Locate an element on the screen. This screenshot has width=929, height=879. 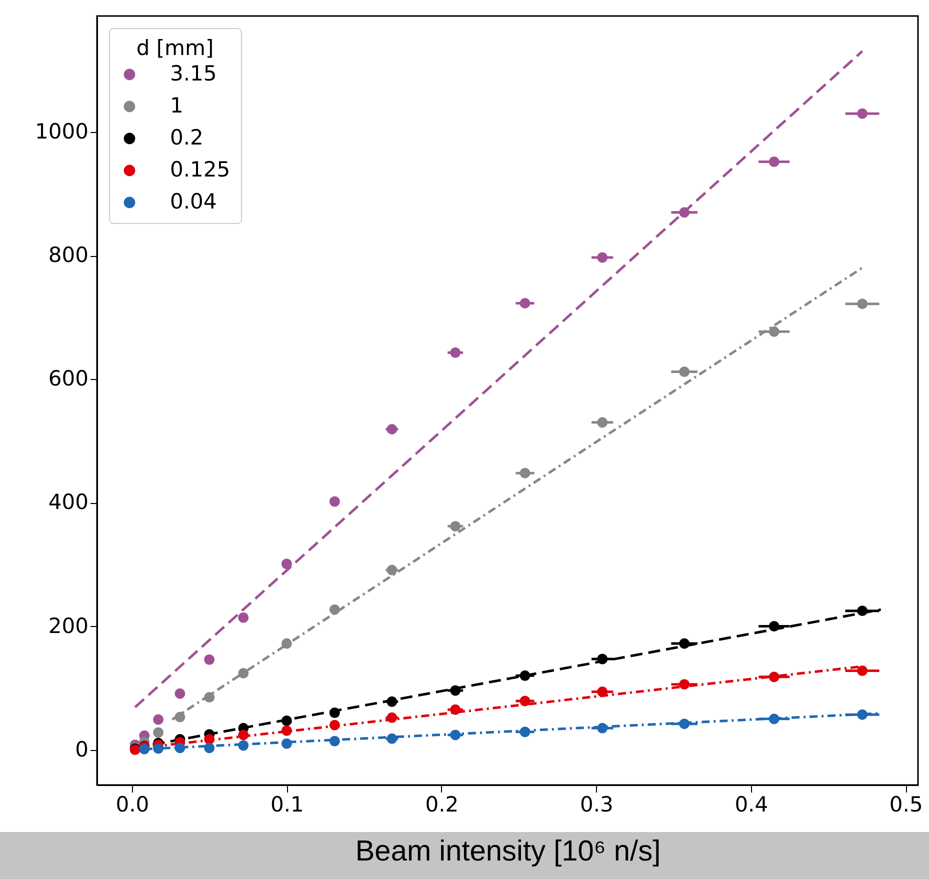
y-tick-label: 400 is located at coordinates (68, 502).